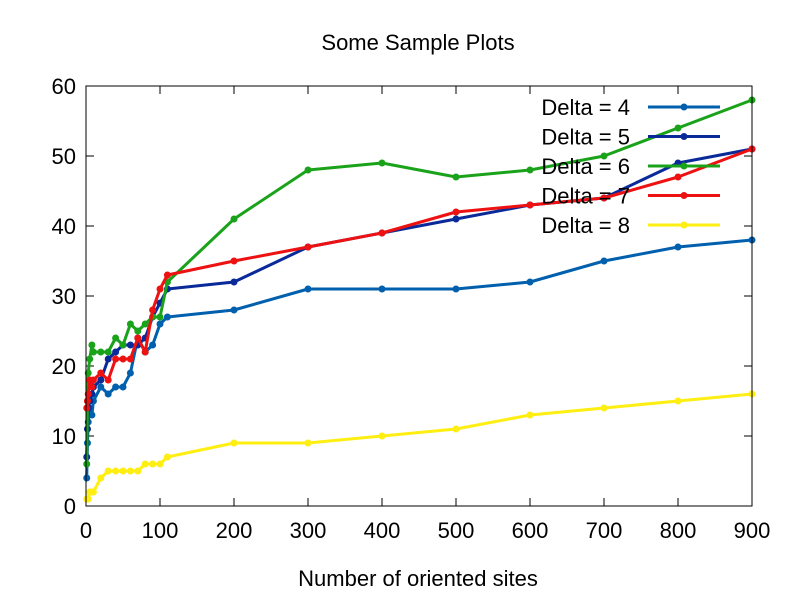 The width and height of the screenshot is (800, 600). Describe the element at coordinates (585, 166) in the screenshot. I see `legend-label: Delta = 6` at that location.